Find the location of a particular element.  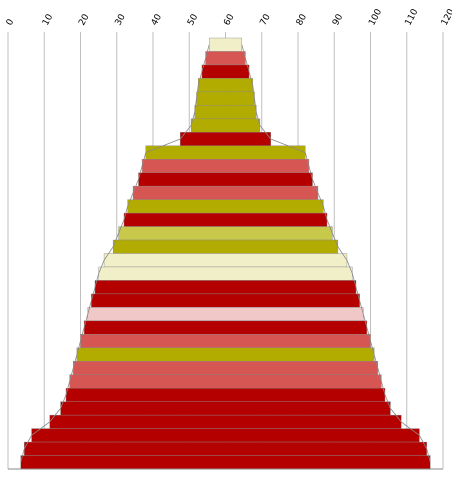

x-tick-label: 90 is located at coordinates (338, 19).